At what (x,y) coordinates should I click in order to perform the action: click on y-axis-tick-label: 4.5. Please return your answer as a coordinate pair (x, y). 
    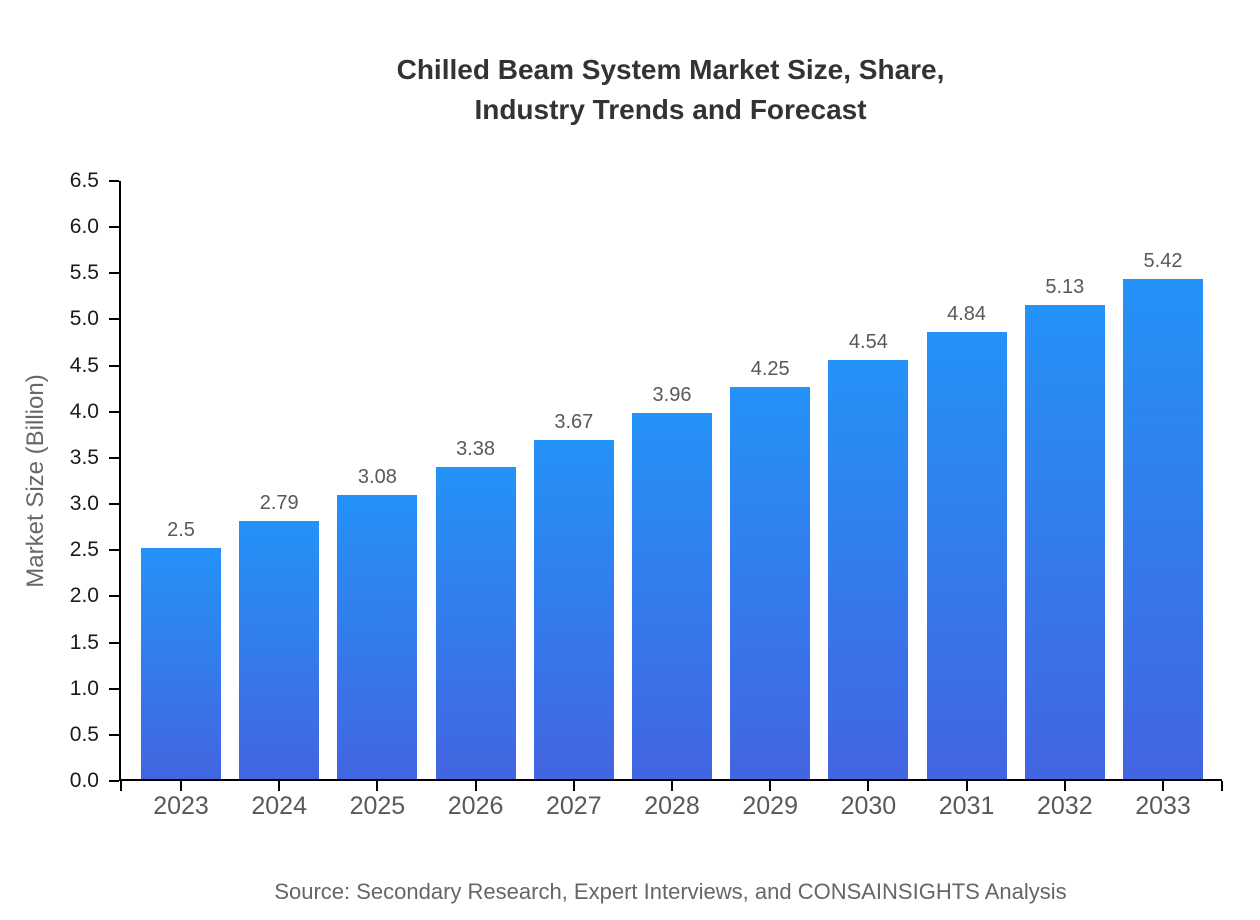
    Looking at the image, I should click on (84, 365).